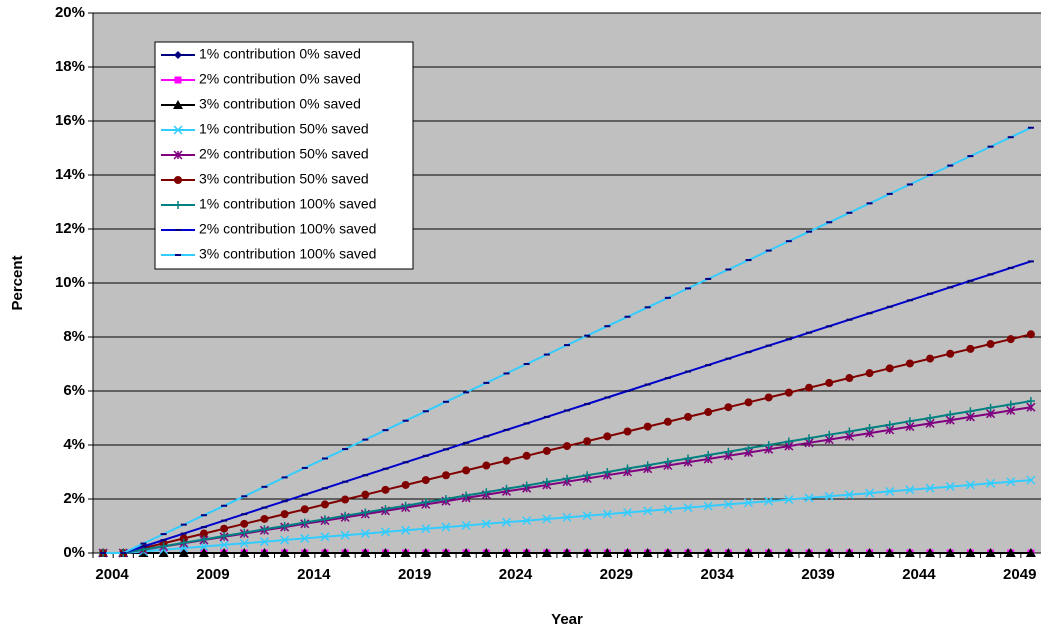  Describe the element at coordinates (284, 129) in the screenshot. I see `legend-label: 1% contribution 50% saved` at that location.